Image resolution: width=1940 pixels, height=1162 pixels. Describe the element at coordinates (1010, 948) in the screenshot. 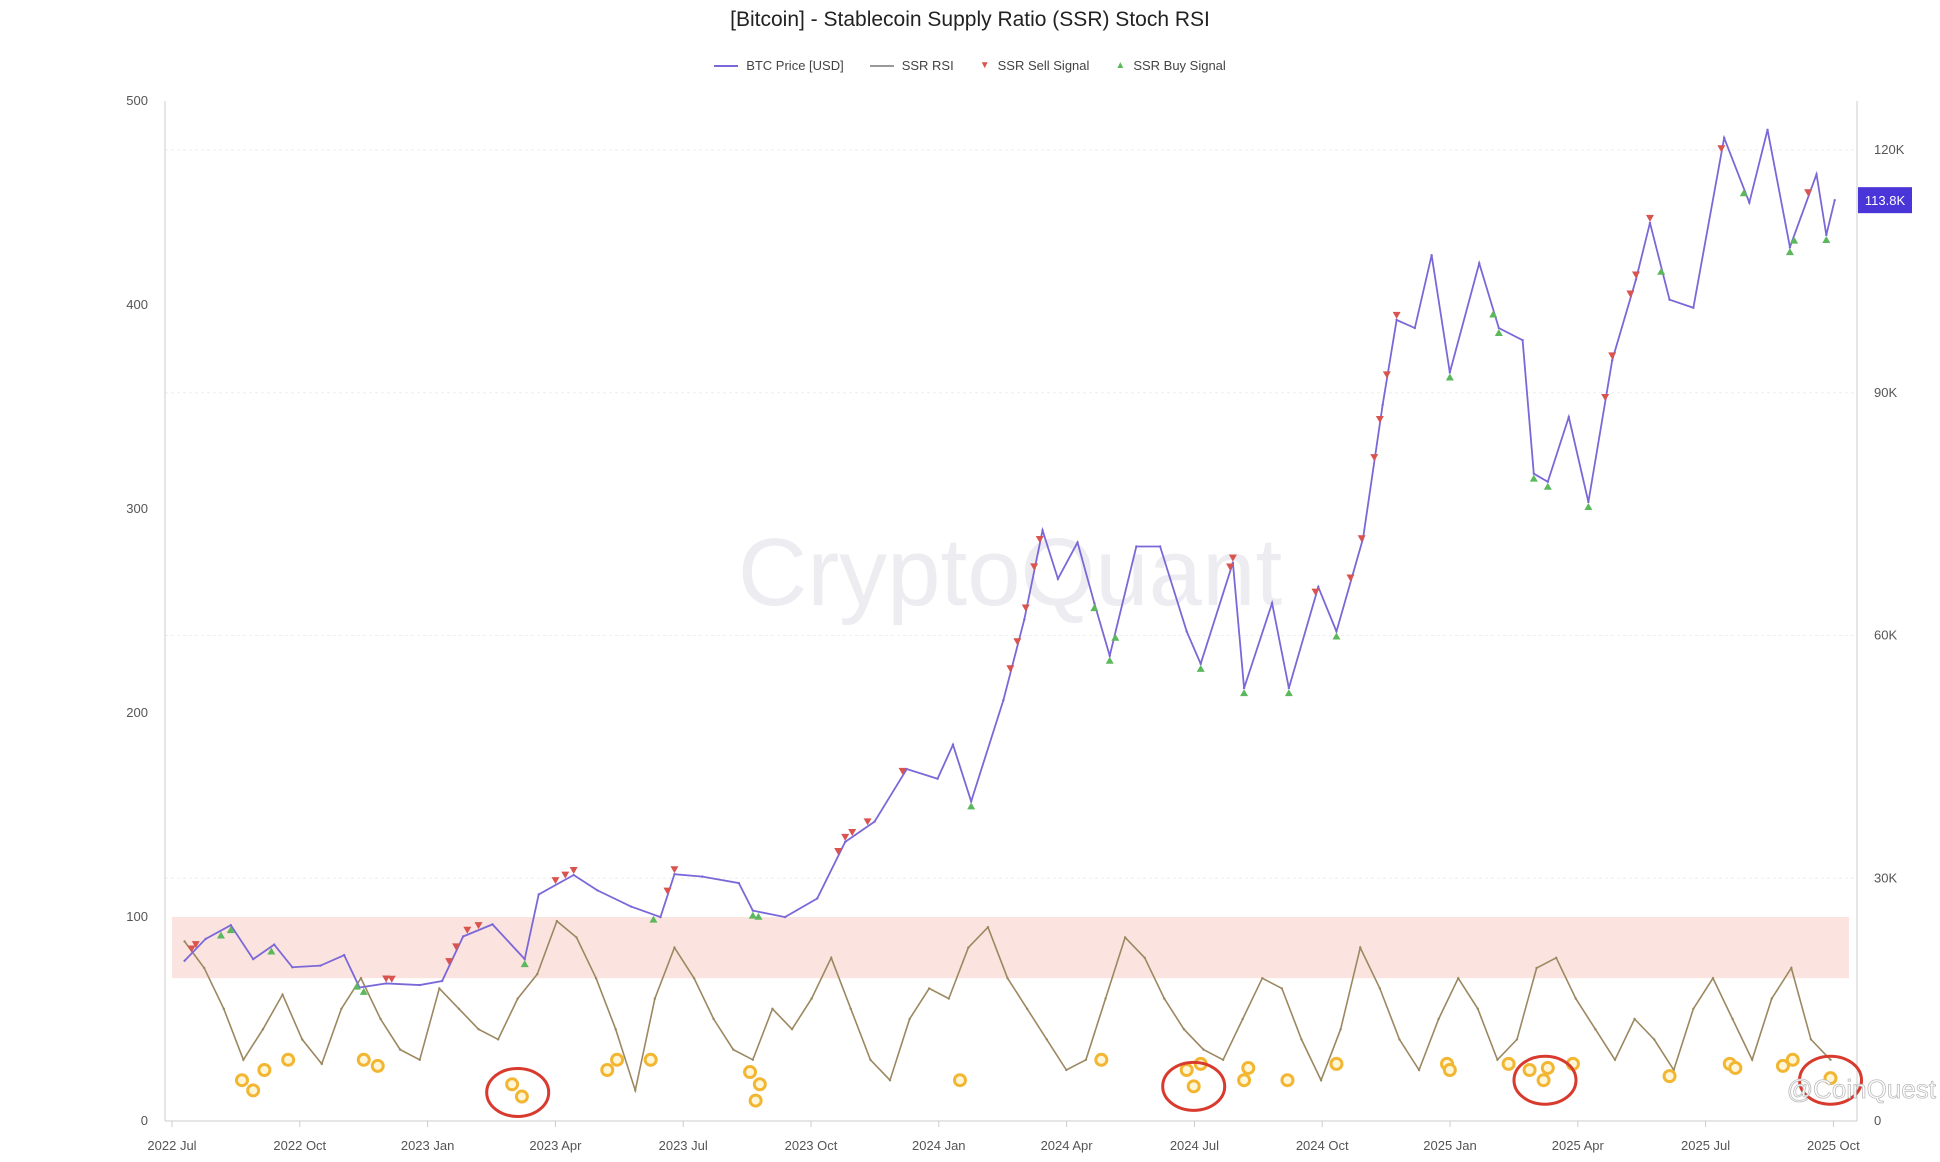

I see `overbought-band` at that location.